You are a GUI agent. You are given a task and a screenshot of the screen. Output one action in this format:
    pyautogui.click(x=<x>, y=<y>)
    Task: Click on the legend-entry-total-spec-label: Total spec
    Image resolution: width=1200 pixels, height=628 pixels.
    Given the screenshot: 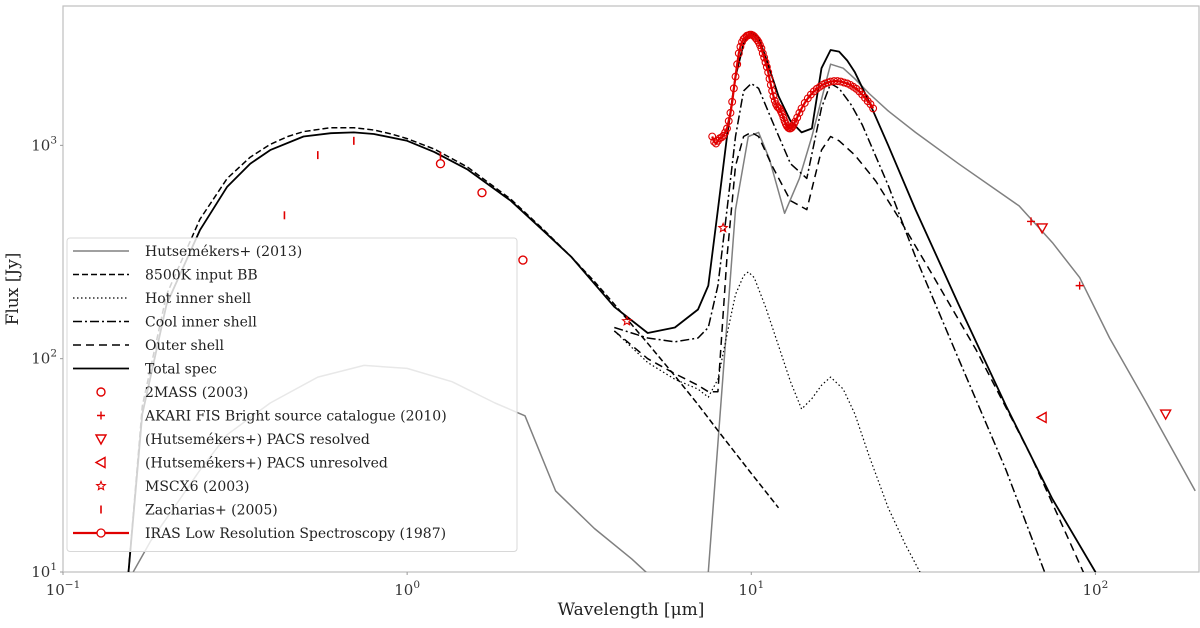 What is the action you would take?
    pyautogui.click(x=181, y=370)
    